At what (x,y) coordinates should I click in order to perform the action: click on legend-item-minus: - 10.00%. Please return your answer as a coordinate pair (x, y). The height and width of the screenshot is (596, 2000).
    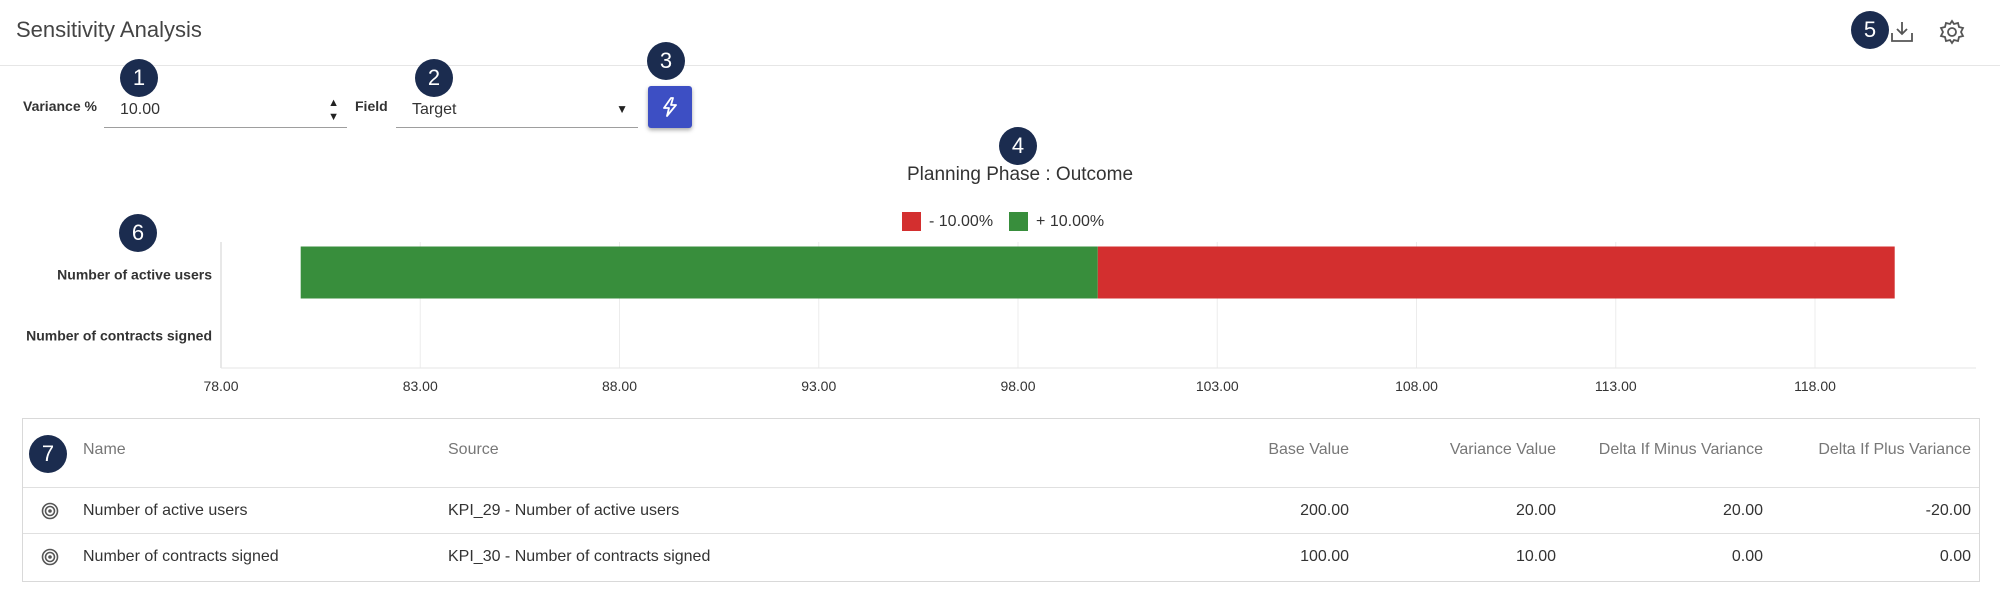
    Looking at the image, I should click on (947, 221).